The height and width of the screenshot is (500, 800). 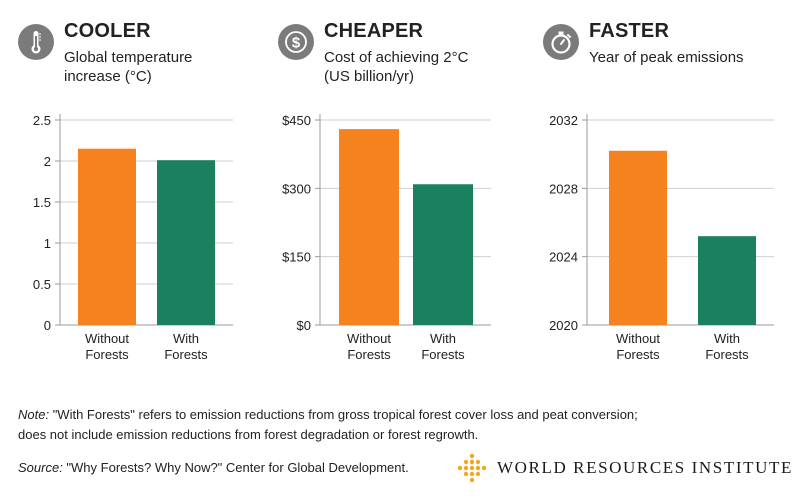 What do you see at coordinates (42, 284) in the screenshot?
I see `y-tick-label: 0.5` at bounding box center [42, 284].